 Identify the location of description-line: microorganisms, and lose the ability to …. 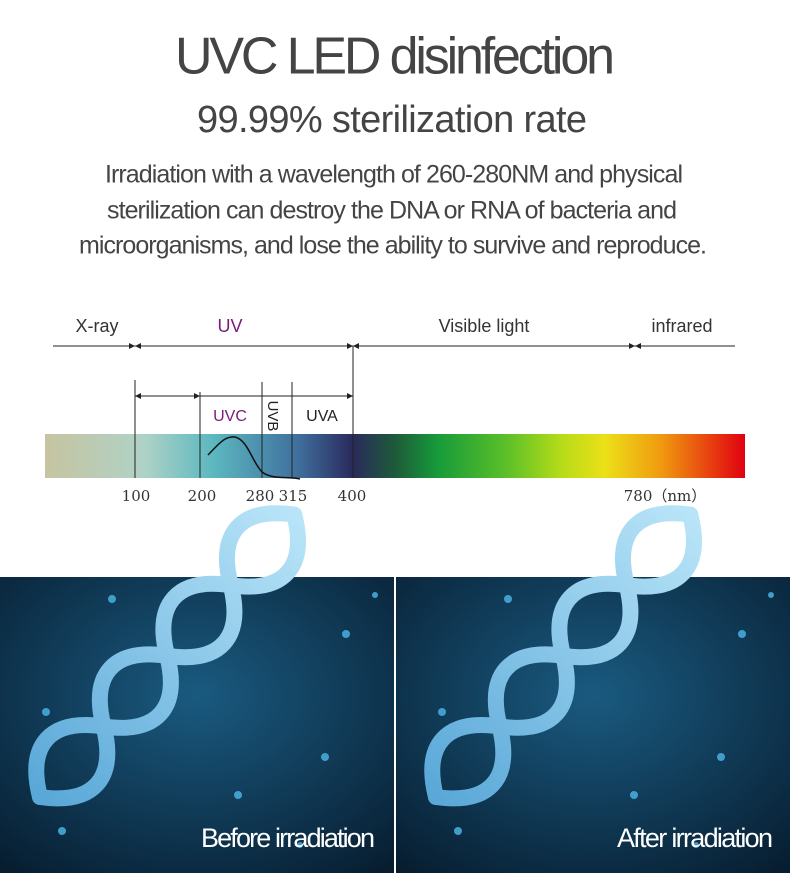
(393, 246).